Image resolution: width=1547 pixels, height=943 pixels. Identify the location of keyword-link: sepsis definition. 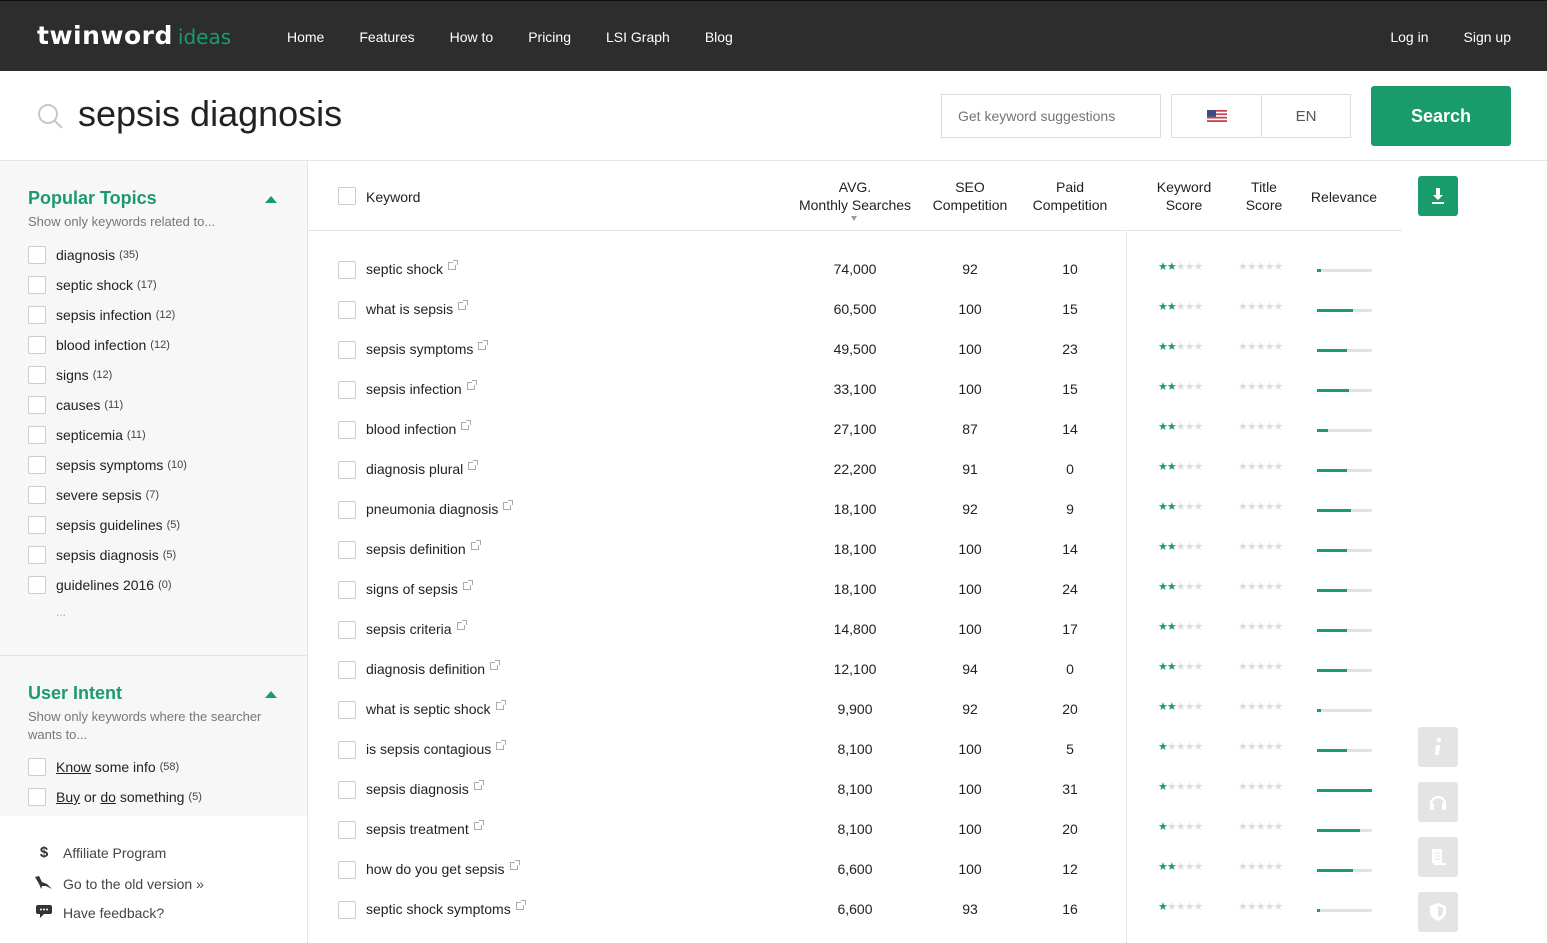
(423, 548).